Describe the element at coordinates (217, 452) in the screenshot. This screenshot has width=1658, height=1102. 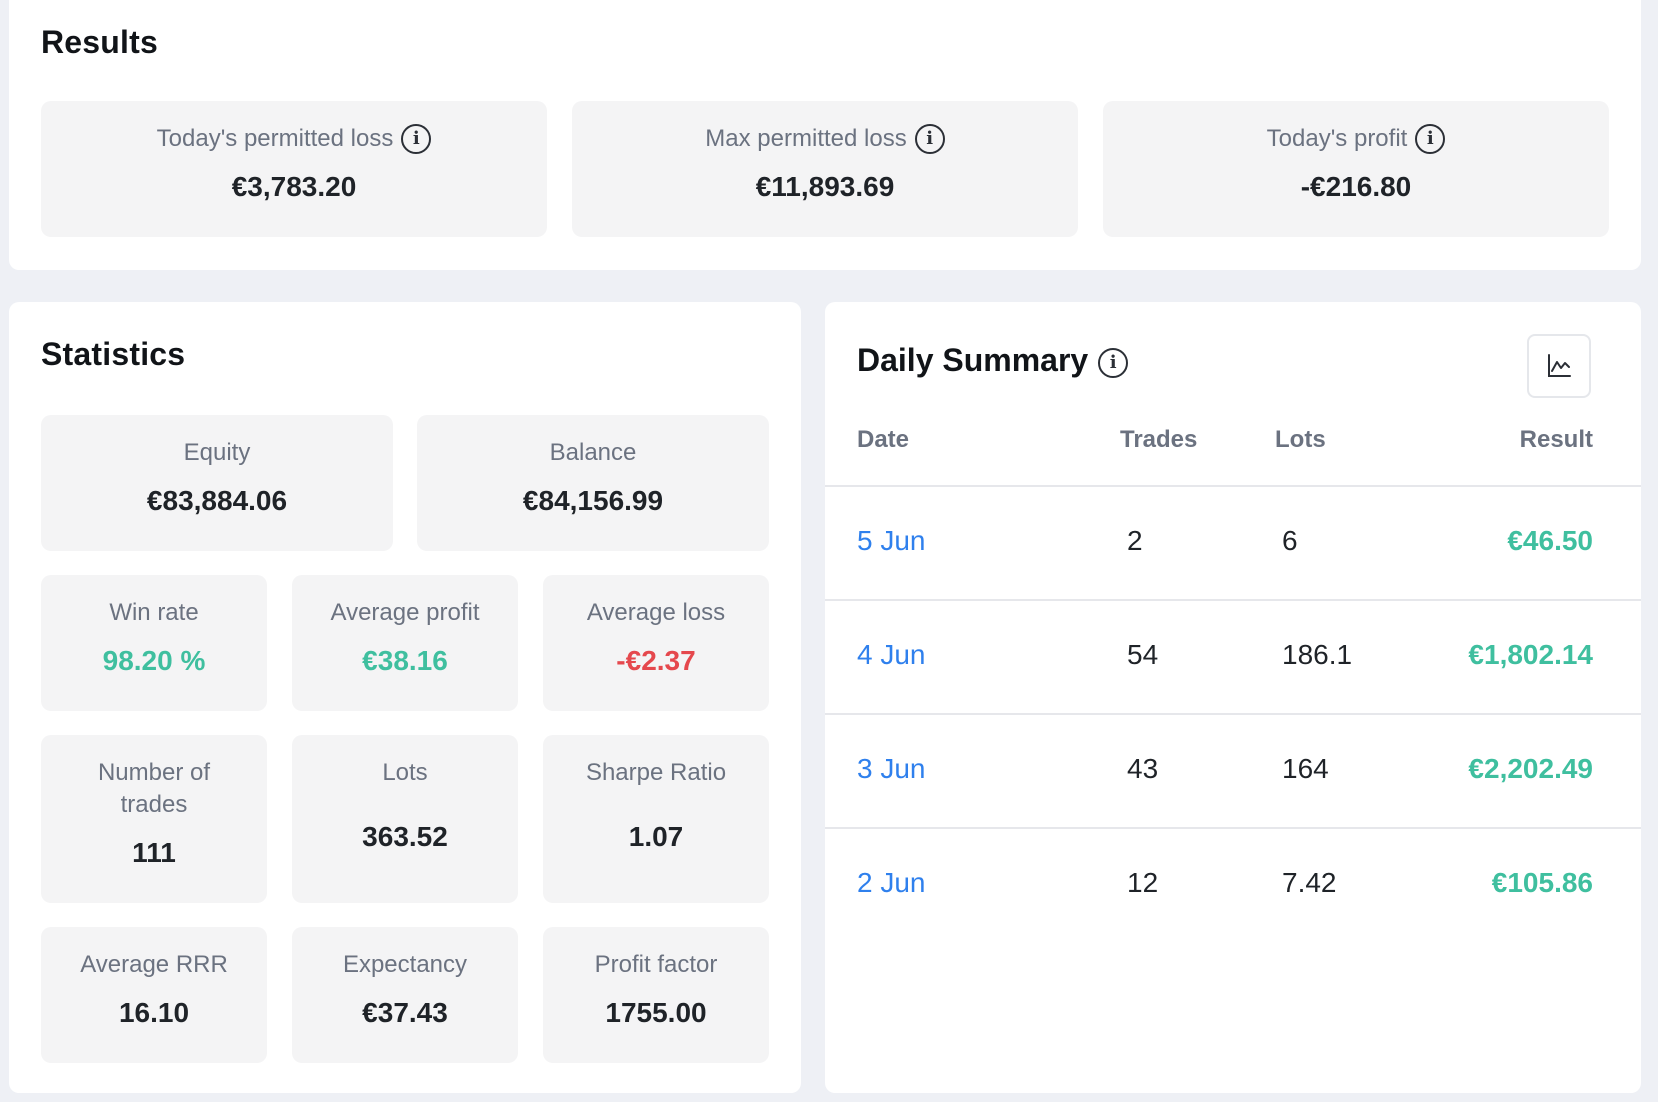
I see `equity-label: Equity` at that location.